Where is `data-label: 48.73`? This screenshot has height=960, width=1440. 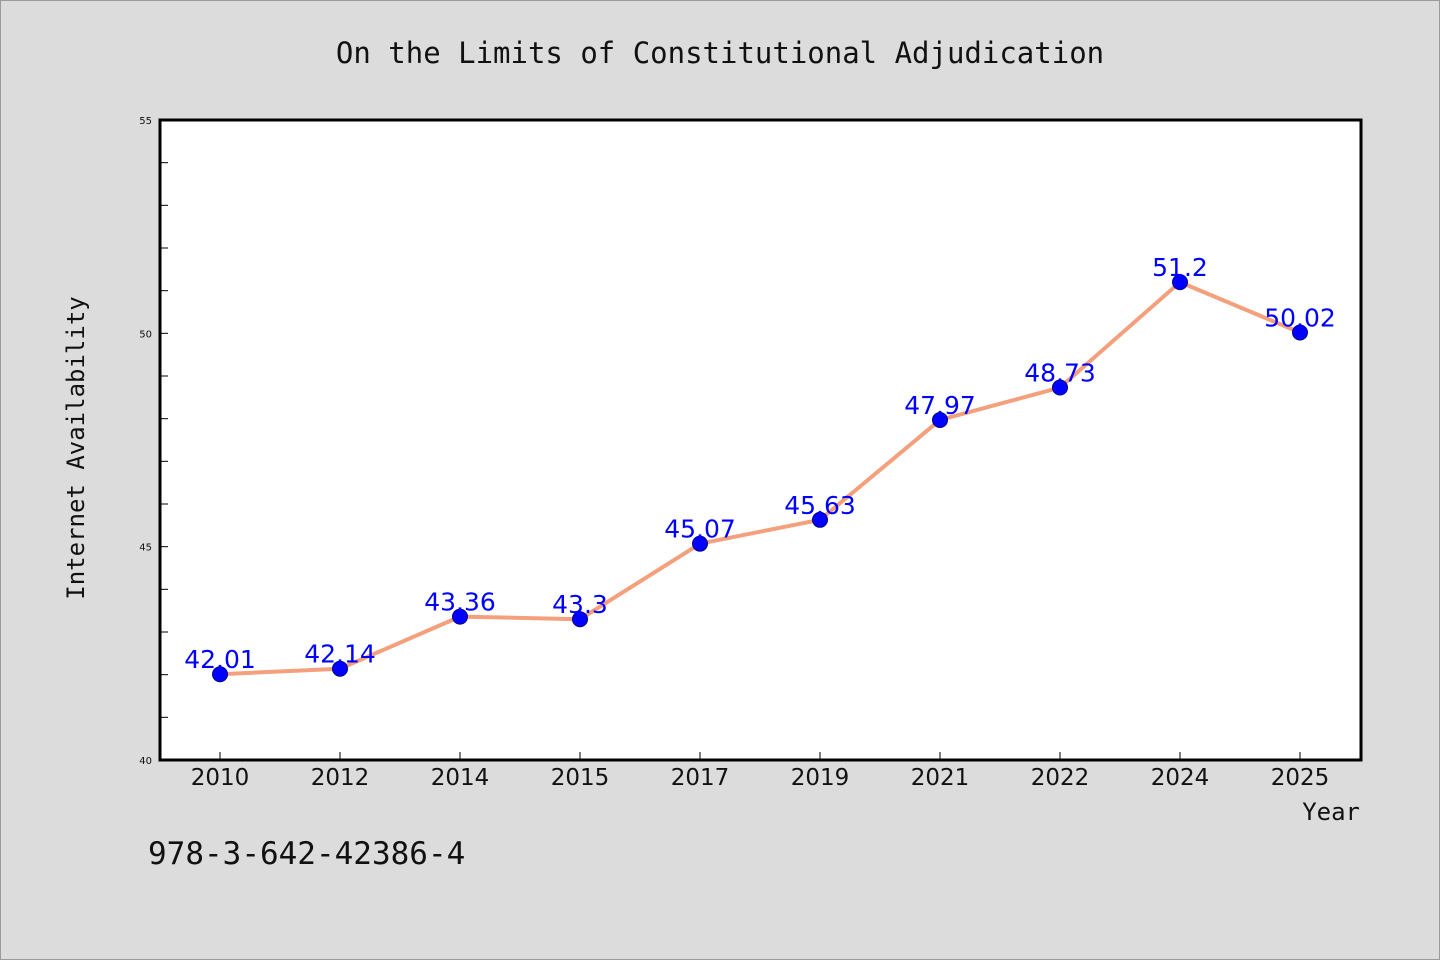
data-label: 48.73 is located at coordinates (1060, 373).